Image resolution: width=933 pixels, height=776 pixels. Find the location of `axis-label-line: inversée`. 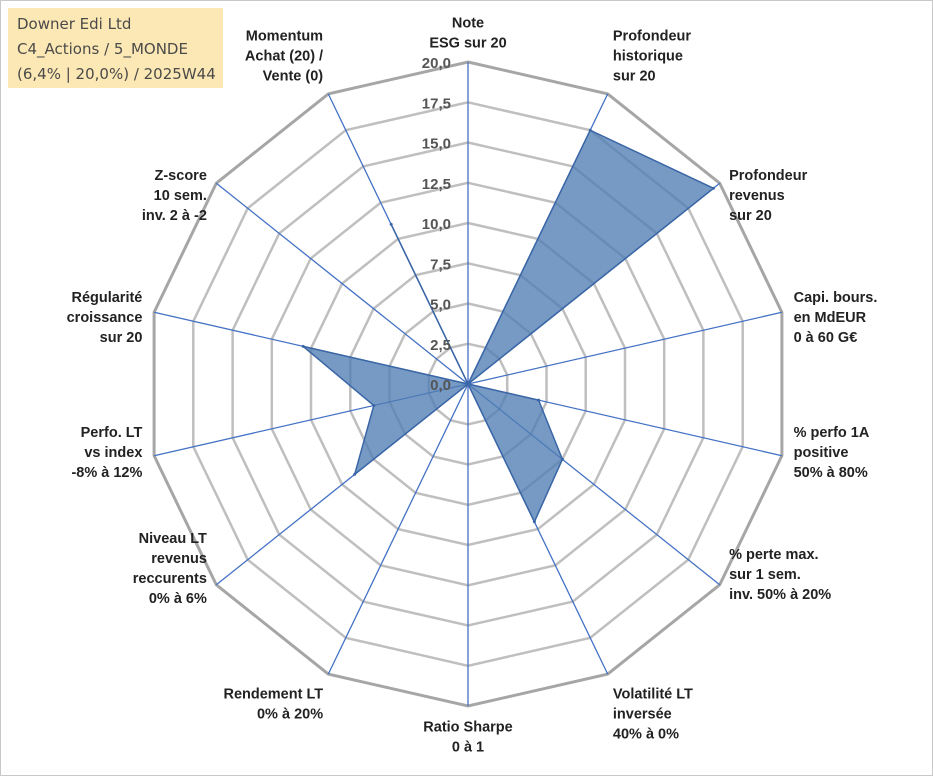

axis-label-line: inversée is located at coordinates (642, 715).